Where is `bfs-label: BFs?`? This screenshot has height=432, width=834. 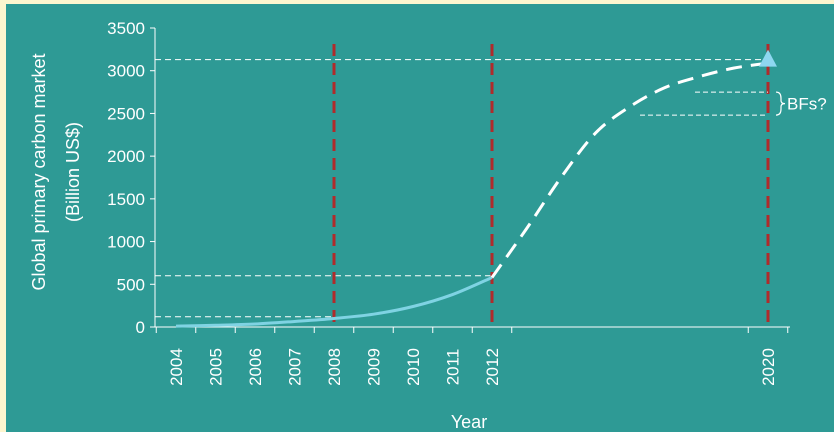 bfs-label: BFs? is located at coordinates (807, 104).